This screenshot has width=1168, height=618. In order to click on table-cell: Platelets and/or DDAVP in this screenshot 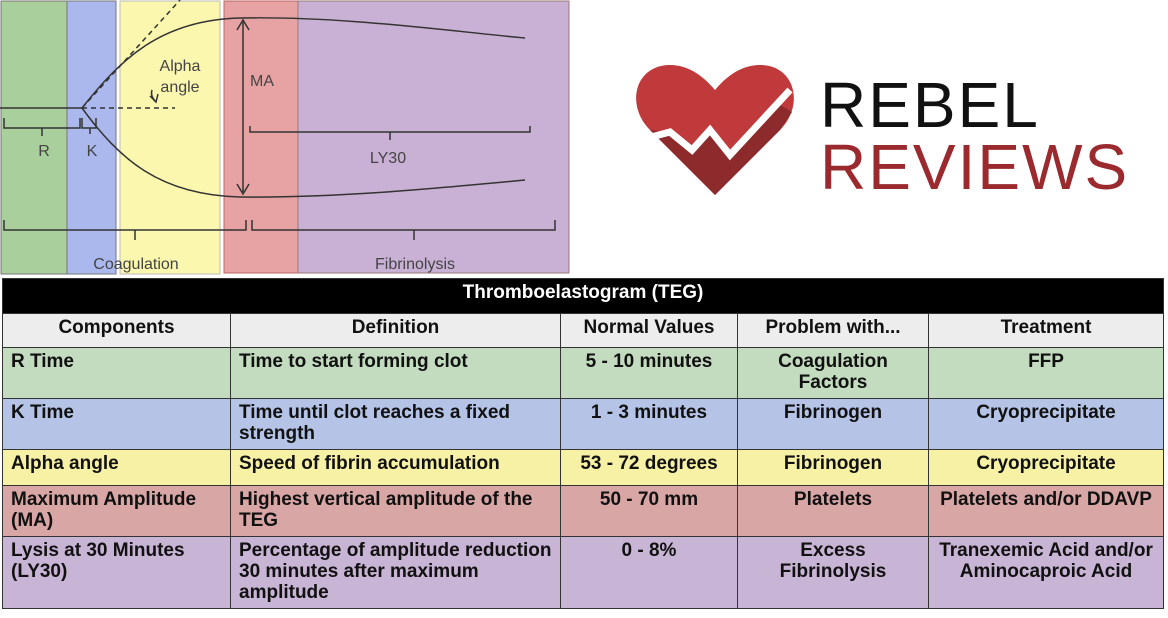, I will do `click(1046, 511)`.